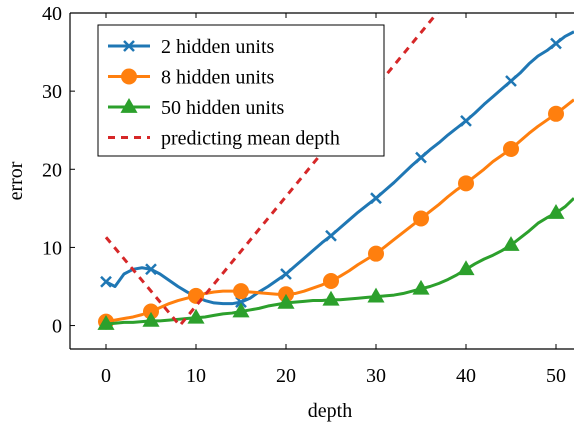 Image resolution: width=574 pixels, height=428 pixels. Describe the element at coordinates (250, 139) in the screenshot. I see `legend-label: predicting mean depth` at that location.